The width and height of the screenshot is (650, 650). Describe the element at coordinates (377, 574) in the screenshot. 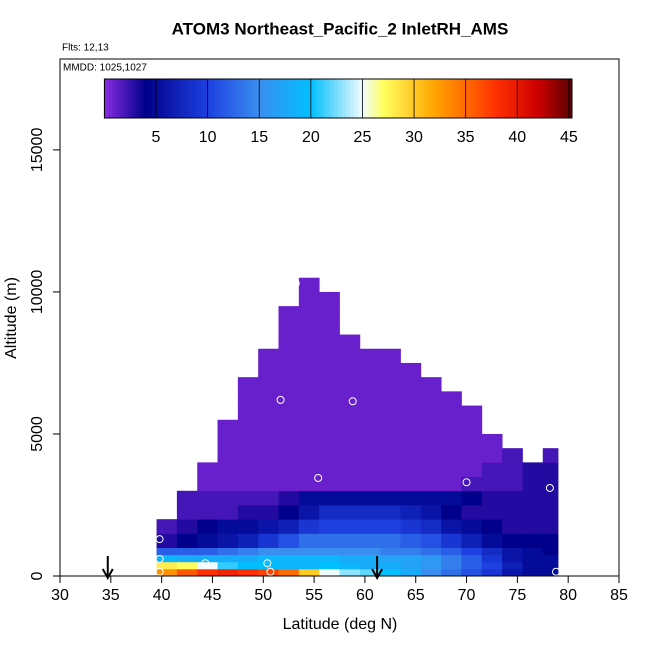

I see `arrow-head` at that location.